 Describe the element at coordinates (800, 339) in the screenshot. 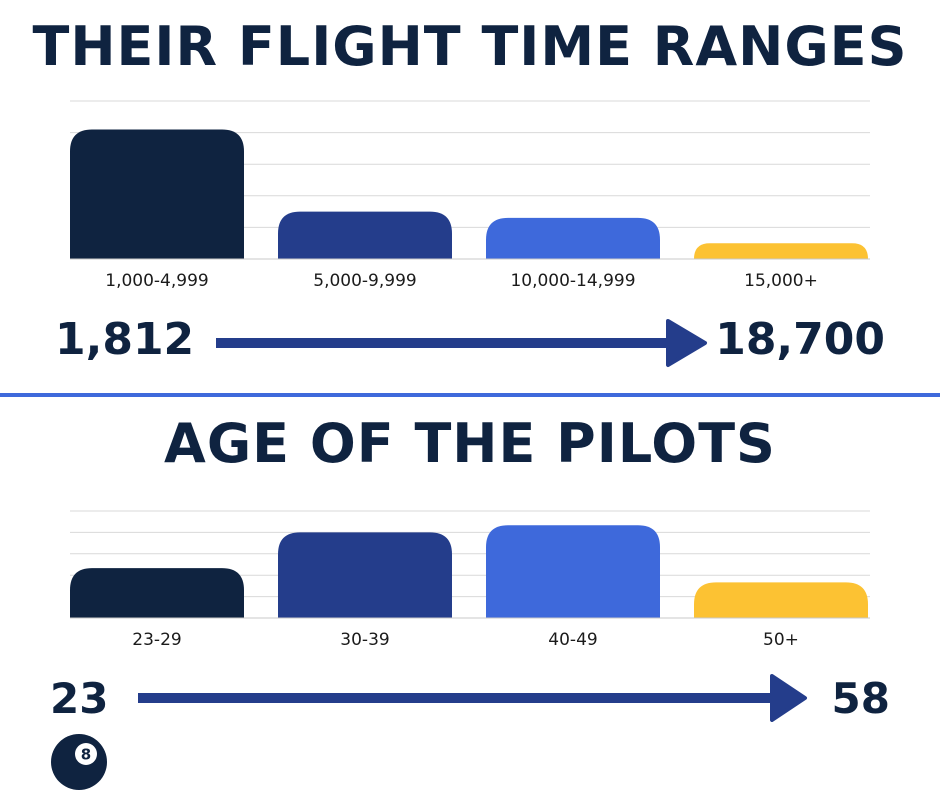

I see `flight-time-max: 18,700` at that location.